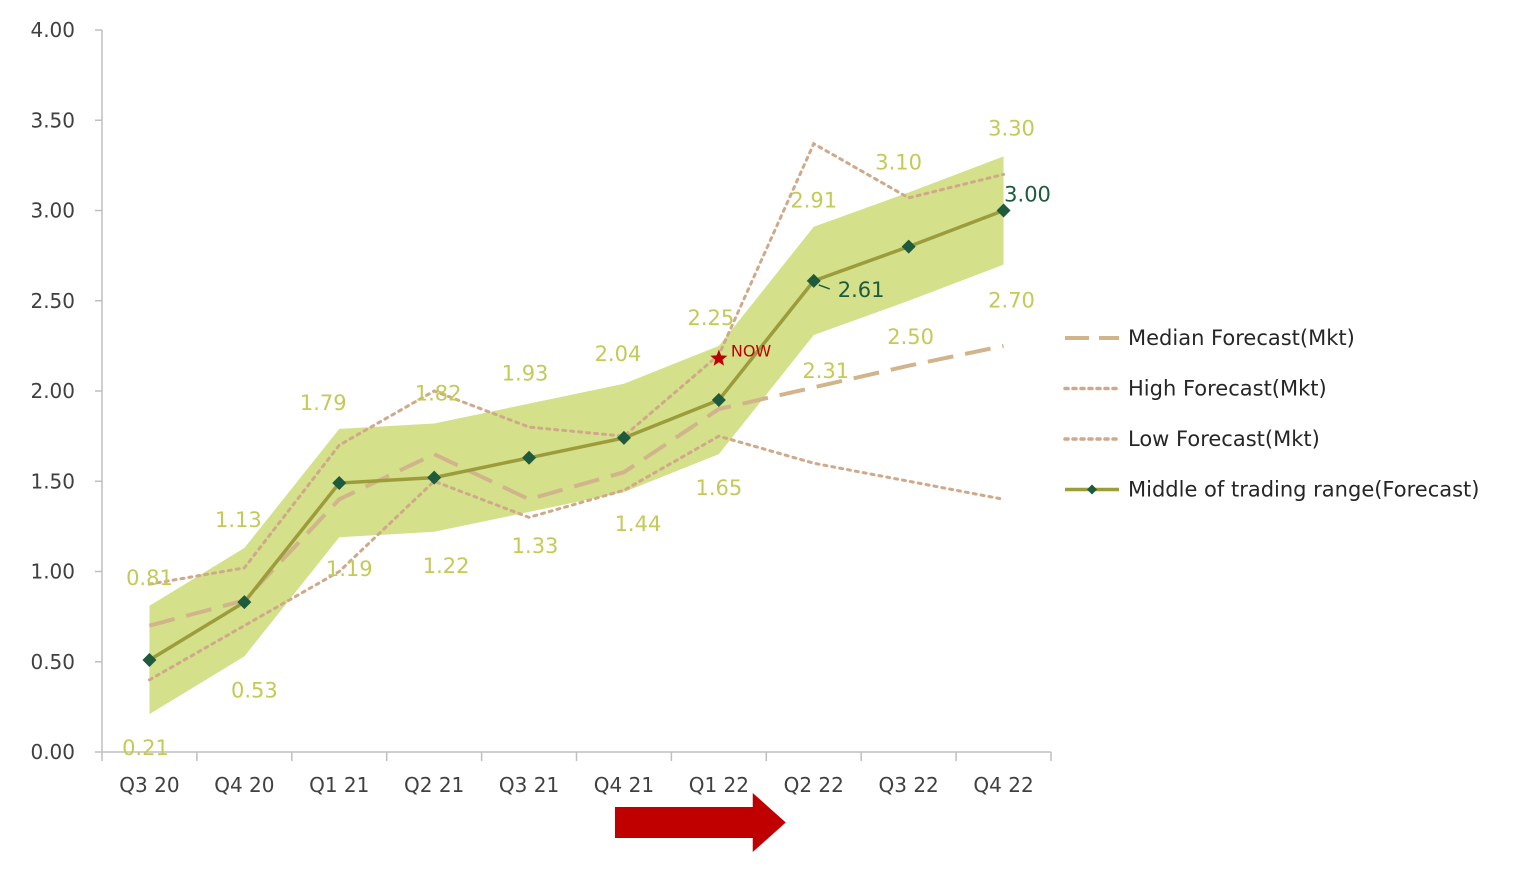  Describe the element at coordinates (700, 822) in the screenshot. I see `forward-arrow-icon` at that location.